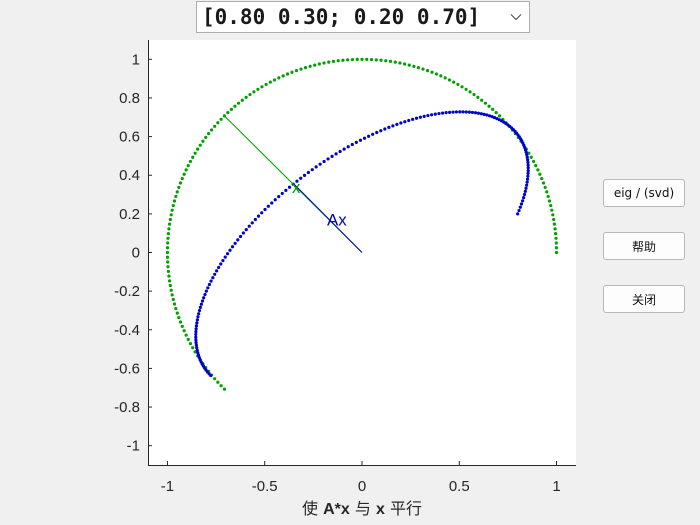  What do you see at coordinates (644, 193) in the screenshot?
I see `eig-svd-button: eig / (svd)` at bounding box center [644, 193].